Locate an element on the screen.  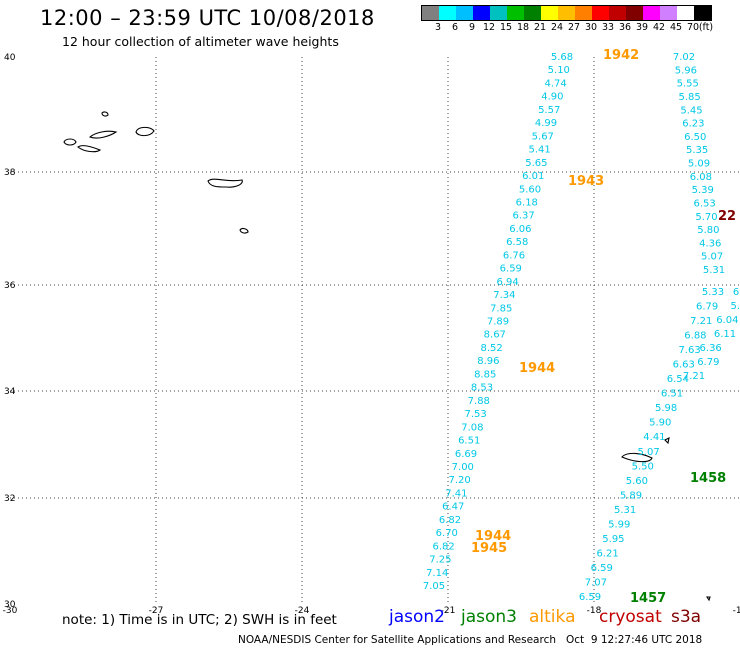
swh-value: 6.51 is located at coordinates (469, 441).